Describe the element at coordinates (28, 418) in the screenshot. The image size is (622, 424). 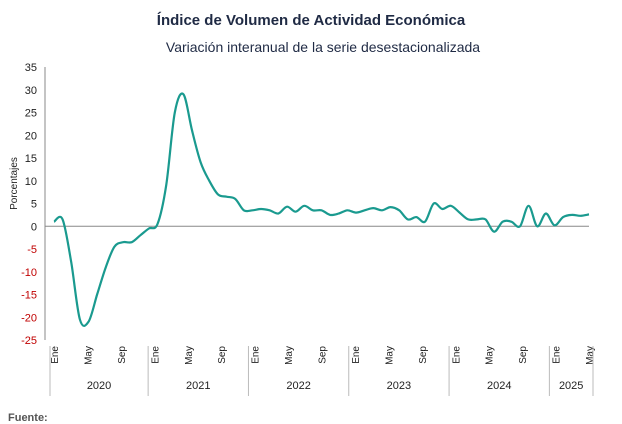
I see `source-label: Fuente:` at that location.